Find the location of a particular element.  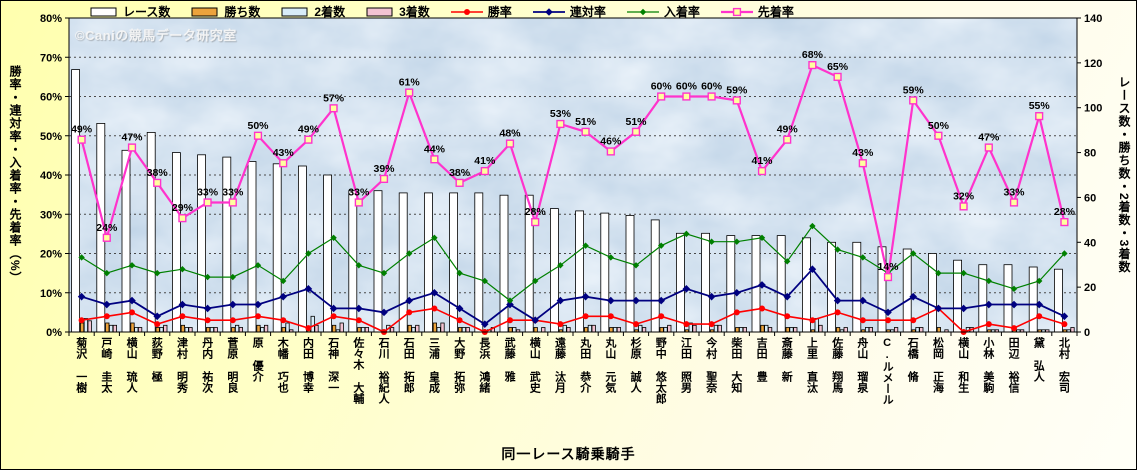

svg-text: 32% is located at coordinates (964, 196).